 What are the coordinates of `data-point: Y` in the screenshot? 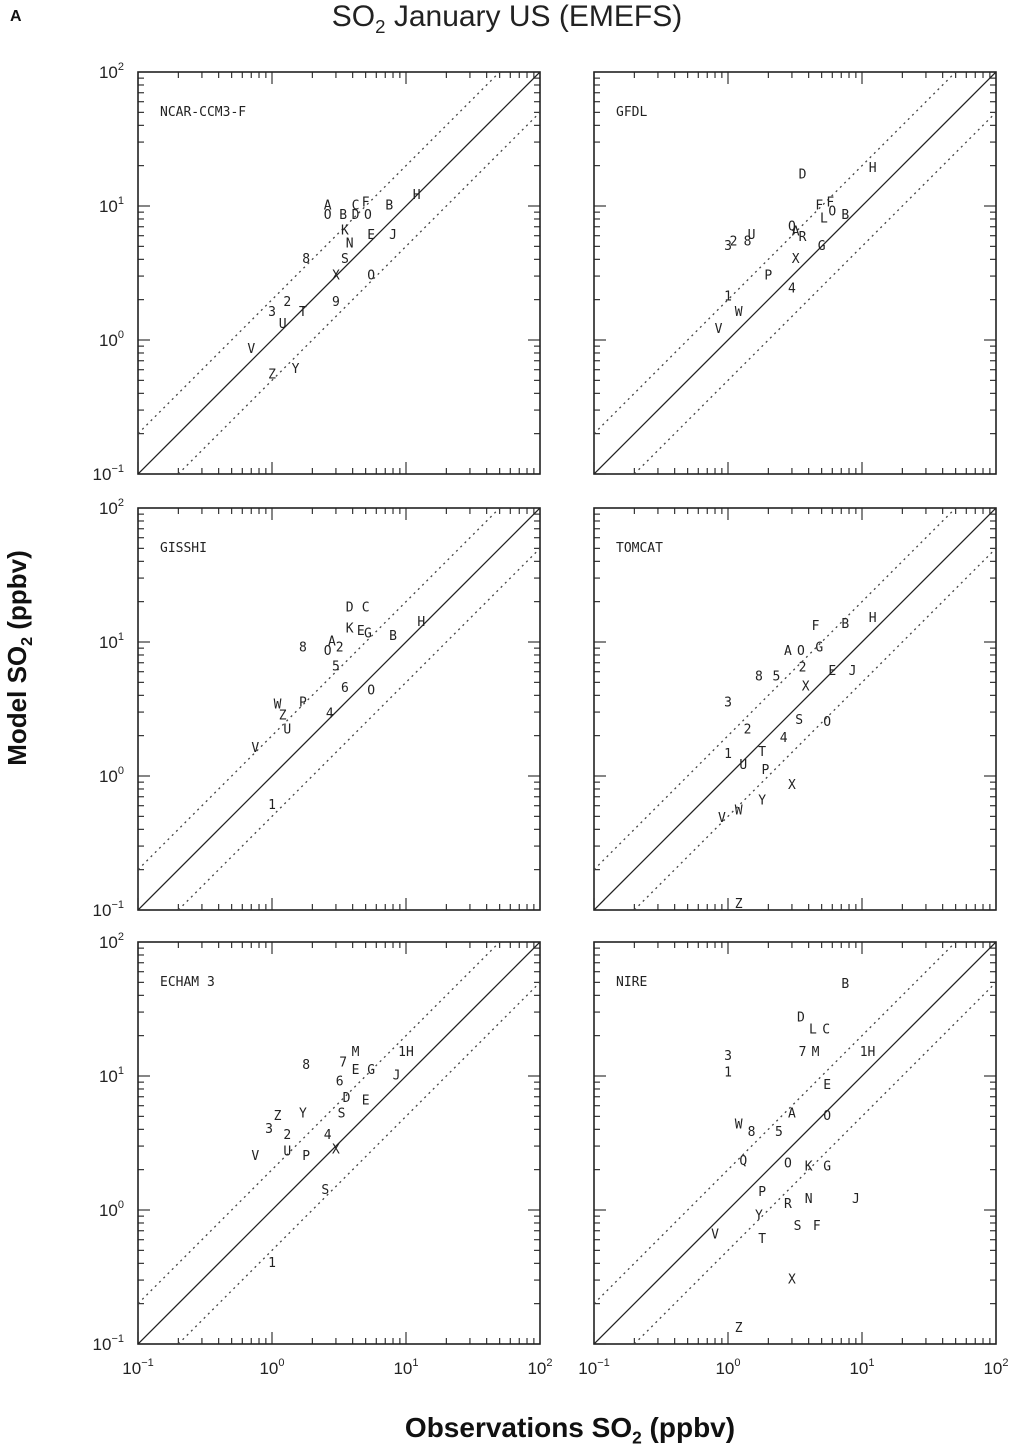 It's located at (303, 1114).